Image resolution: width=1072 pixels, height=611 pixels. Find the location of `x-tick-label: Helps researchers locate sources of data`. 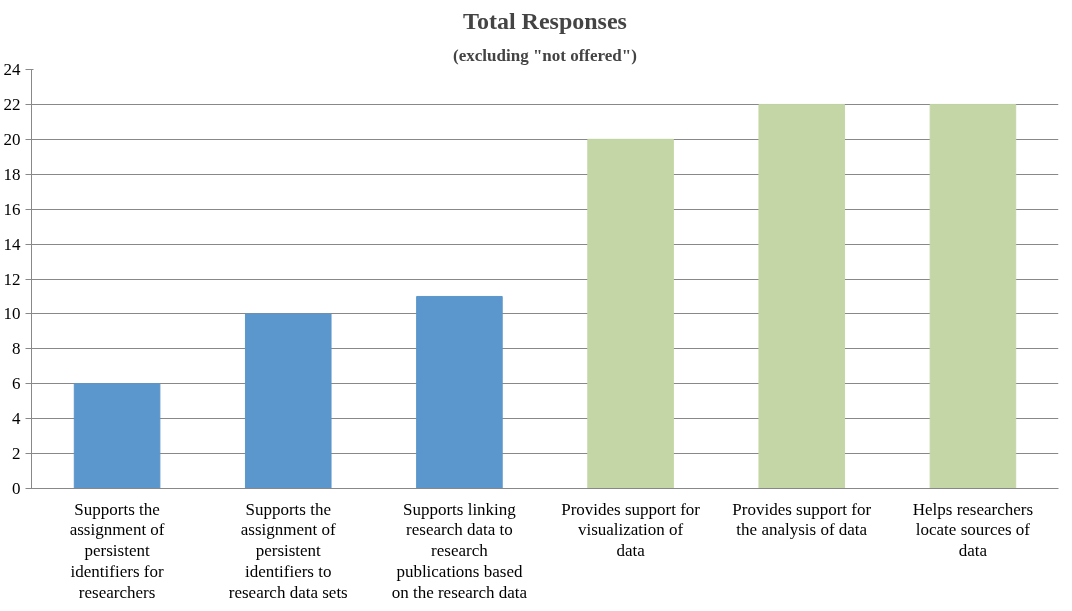

x-tick-label: Helps researchers locate sources of data is located at coordinates (973, 530).